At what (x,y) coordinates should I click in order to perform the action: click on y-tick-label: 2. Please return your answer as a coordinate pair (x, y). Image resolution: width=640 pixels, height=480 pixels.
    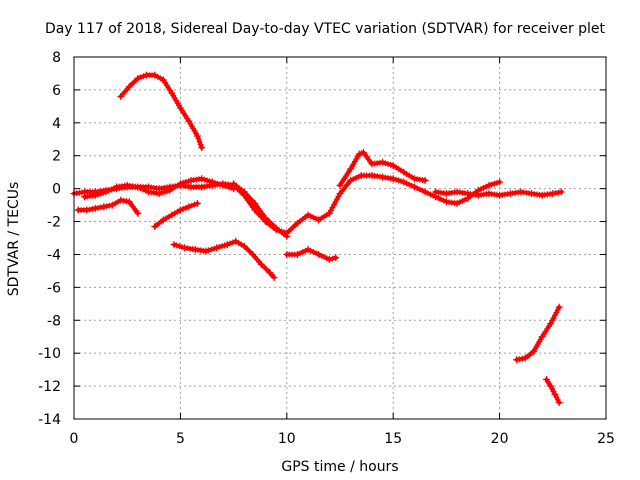
    Looking at the image, I should click on (56, 157).